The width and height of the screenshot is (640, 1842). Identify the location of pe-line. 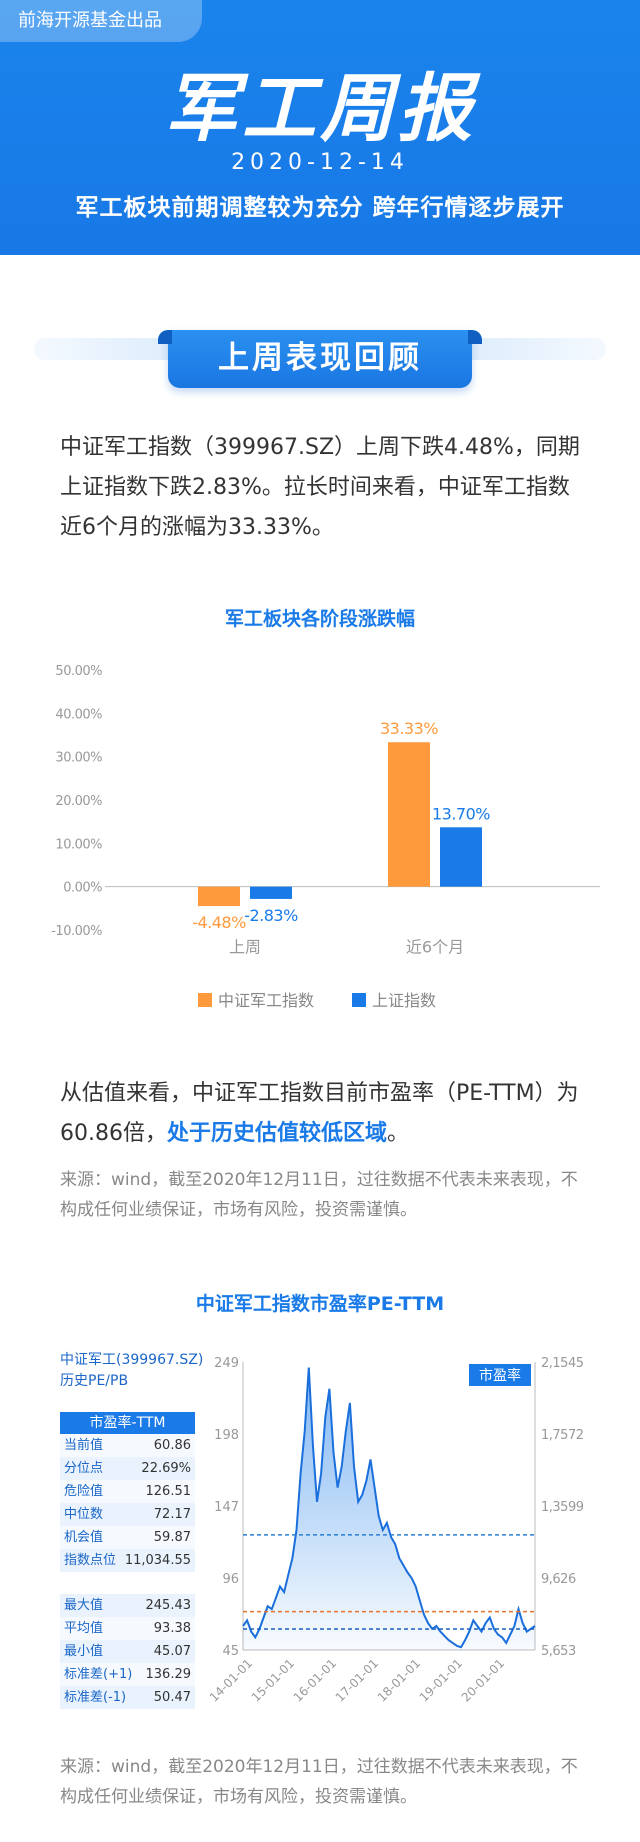
(389, 1508).